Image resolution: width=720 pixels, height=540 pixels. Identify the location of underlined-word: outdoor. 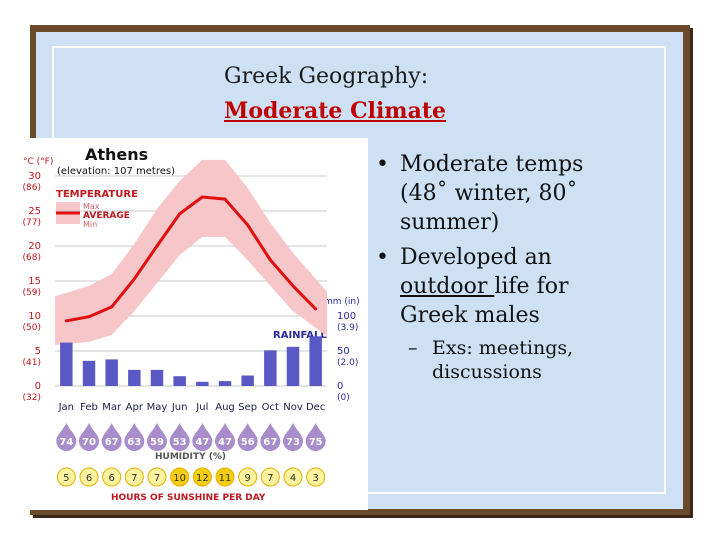
(447, 286).